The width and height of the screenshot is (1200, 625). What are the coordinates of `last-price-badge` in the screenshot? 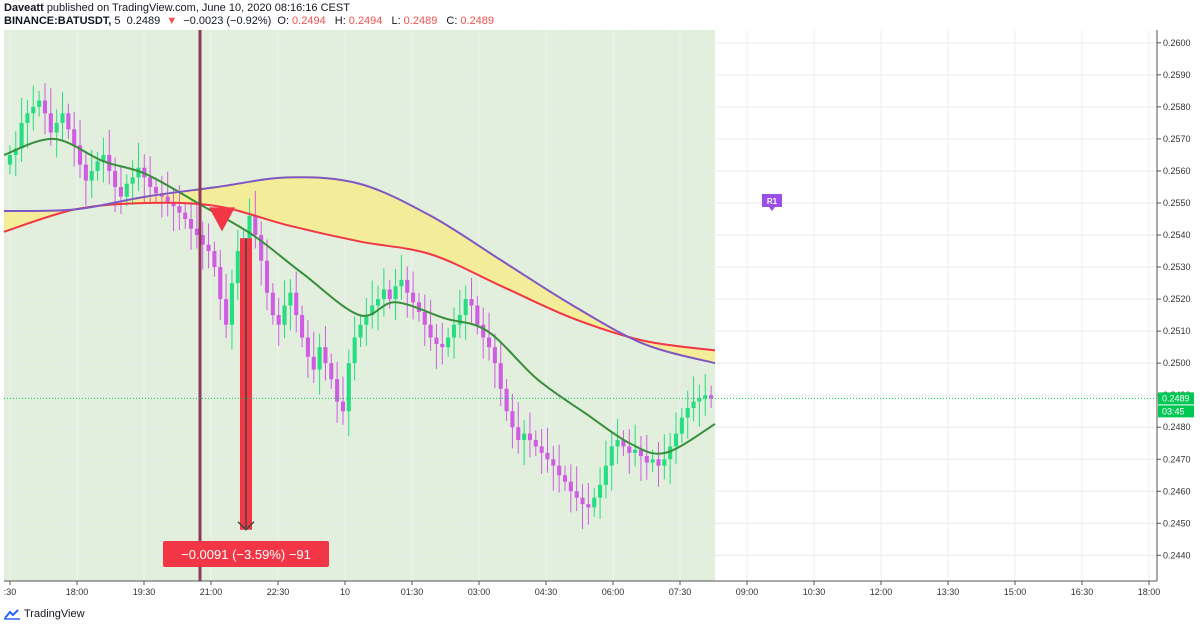 It's located at (1176, 398).